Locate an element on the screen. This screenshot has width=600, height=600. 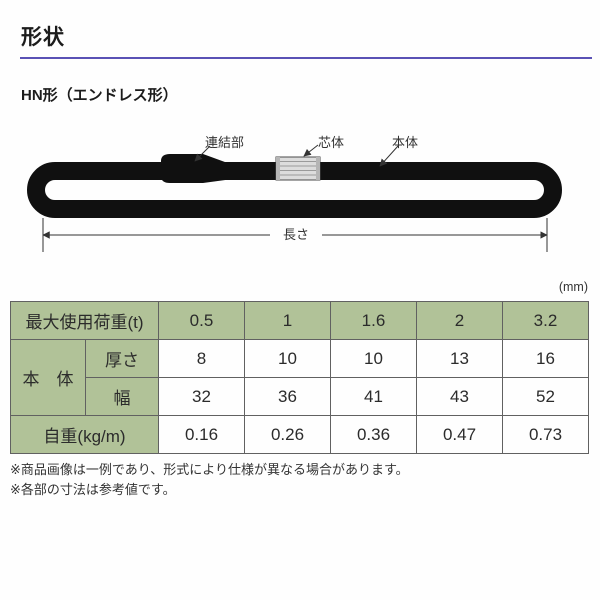
max-load-value: 0.5 is located at coordinates (201, 320).